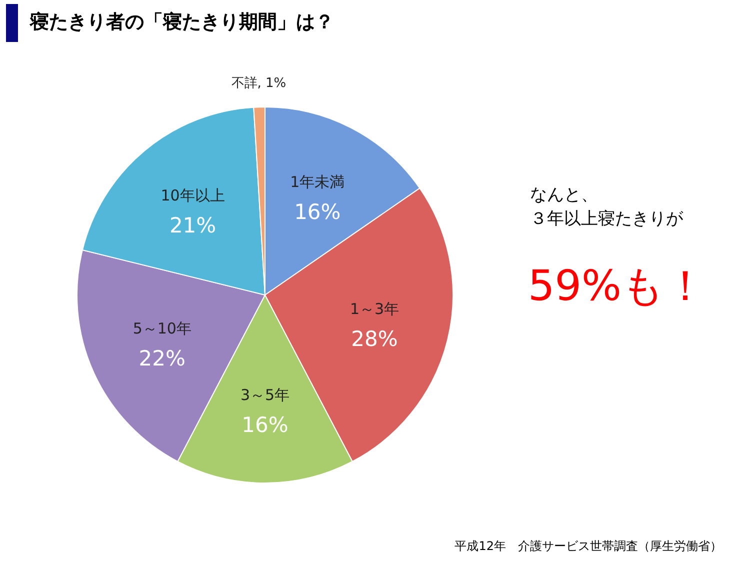  What do you see at coordinates (192, 225) in the screenshot?
I see `data-label: 21%` at bounding box center [192, 225].